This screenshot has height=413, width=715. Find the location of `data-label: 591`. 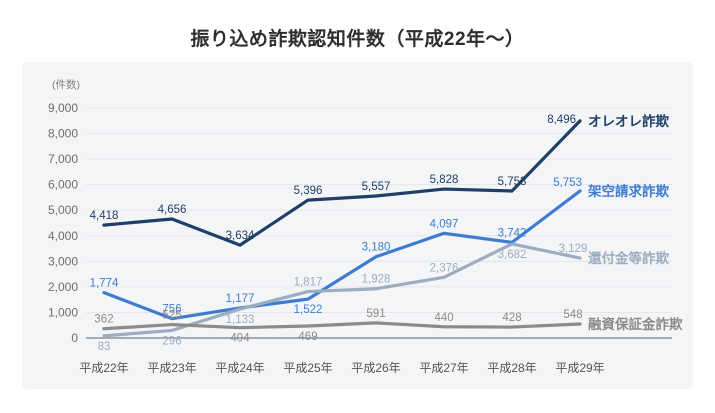

data-label: 591 is located at coordinates (375, 314).